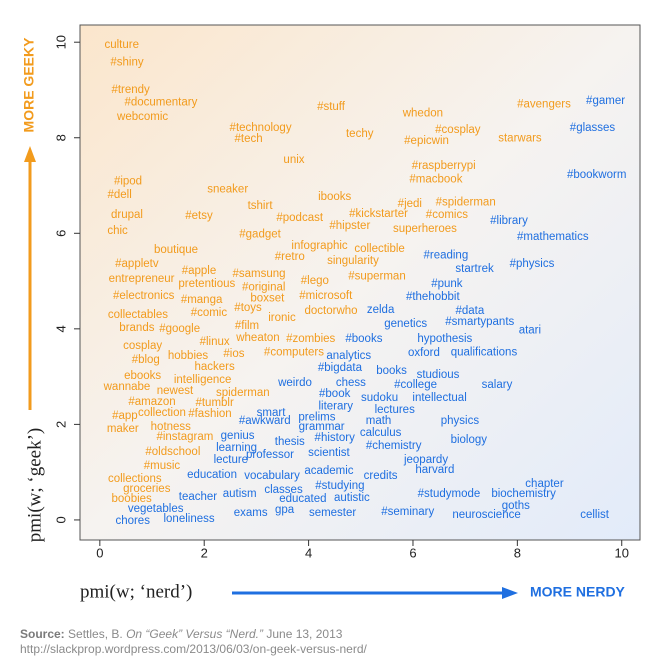 Image resolution: width=660 pixels, height=661 pixels. Describe the element at coordinates (439, 398) in the screenshot. I see `word-point: intellectual` at that location.